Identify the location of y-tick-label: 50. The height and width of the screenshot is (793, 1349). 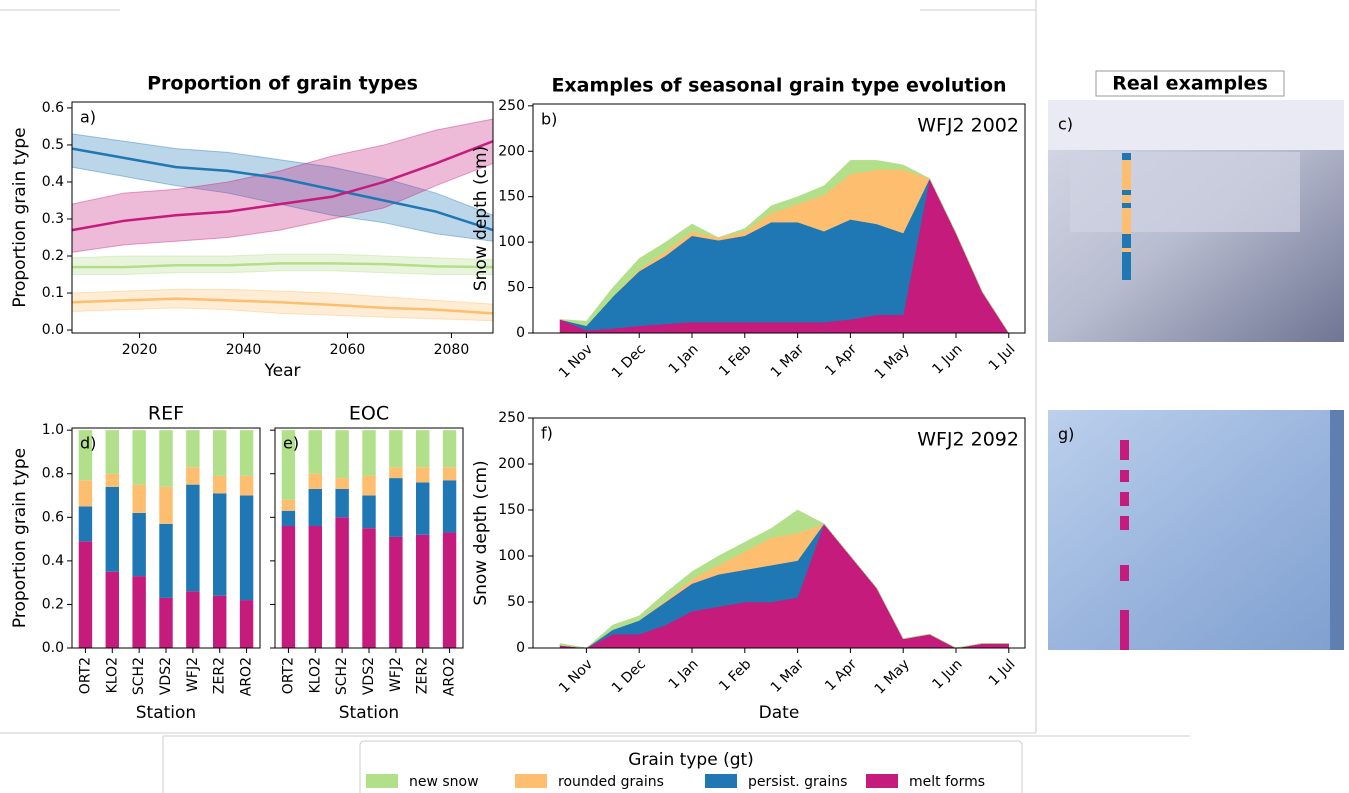
(516, 288).